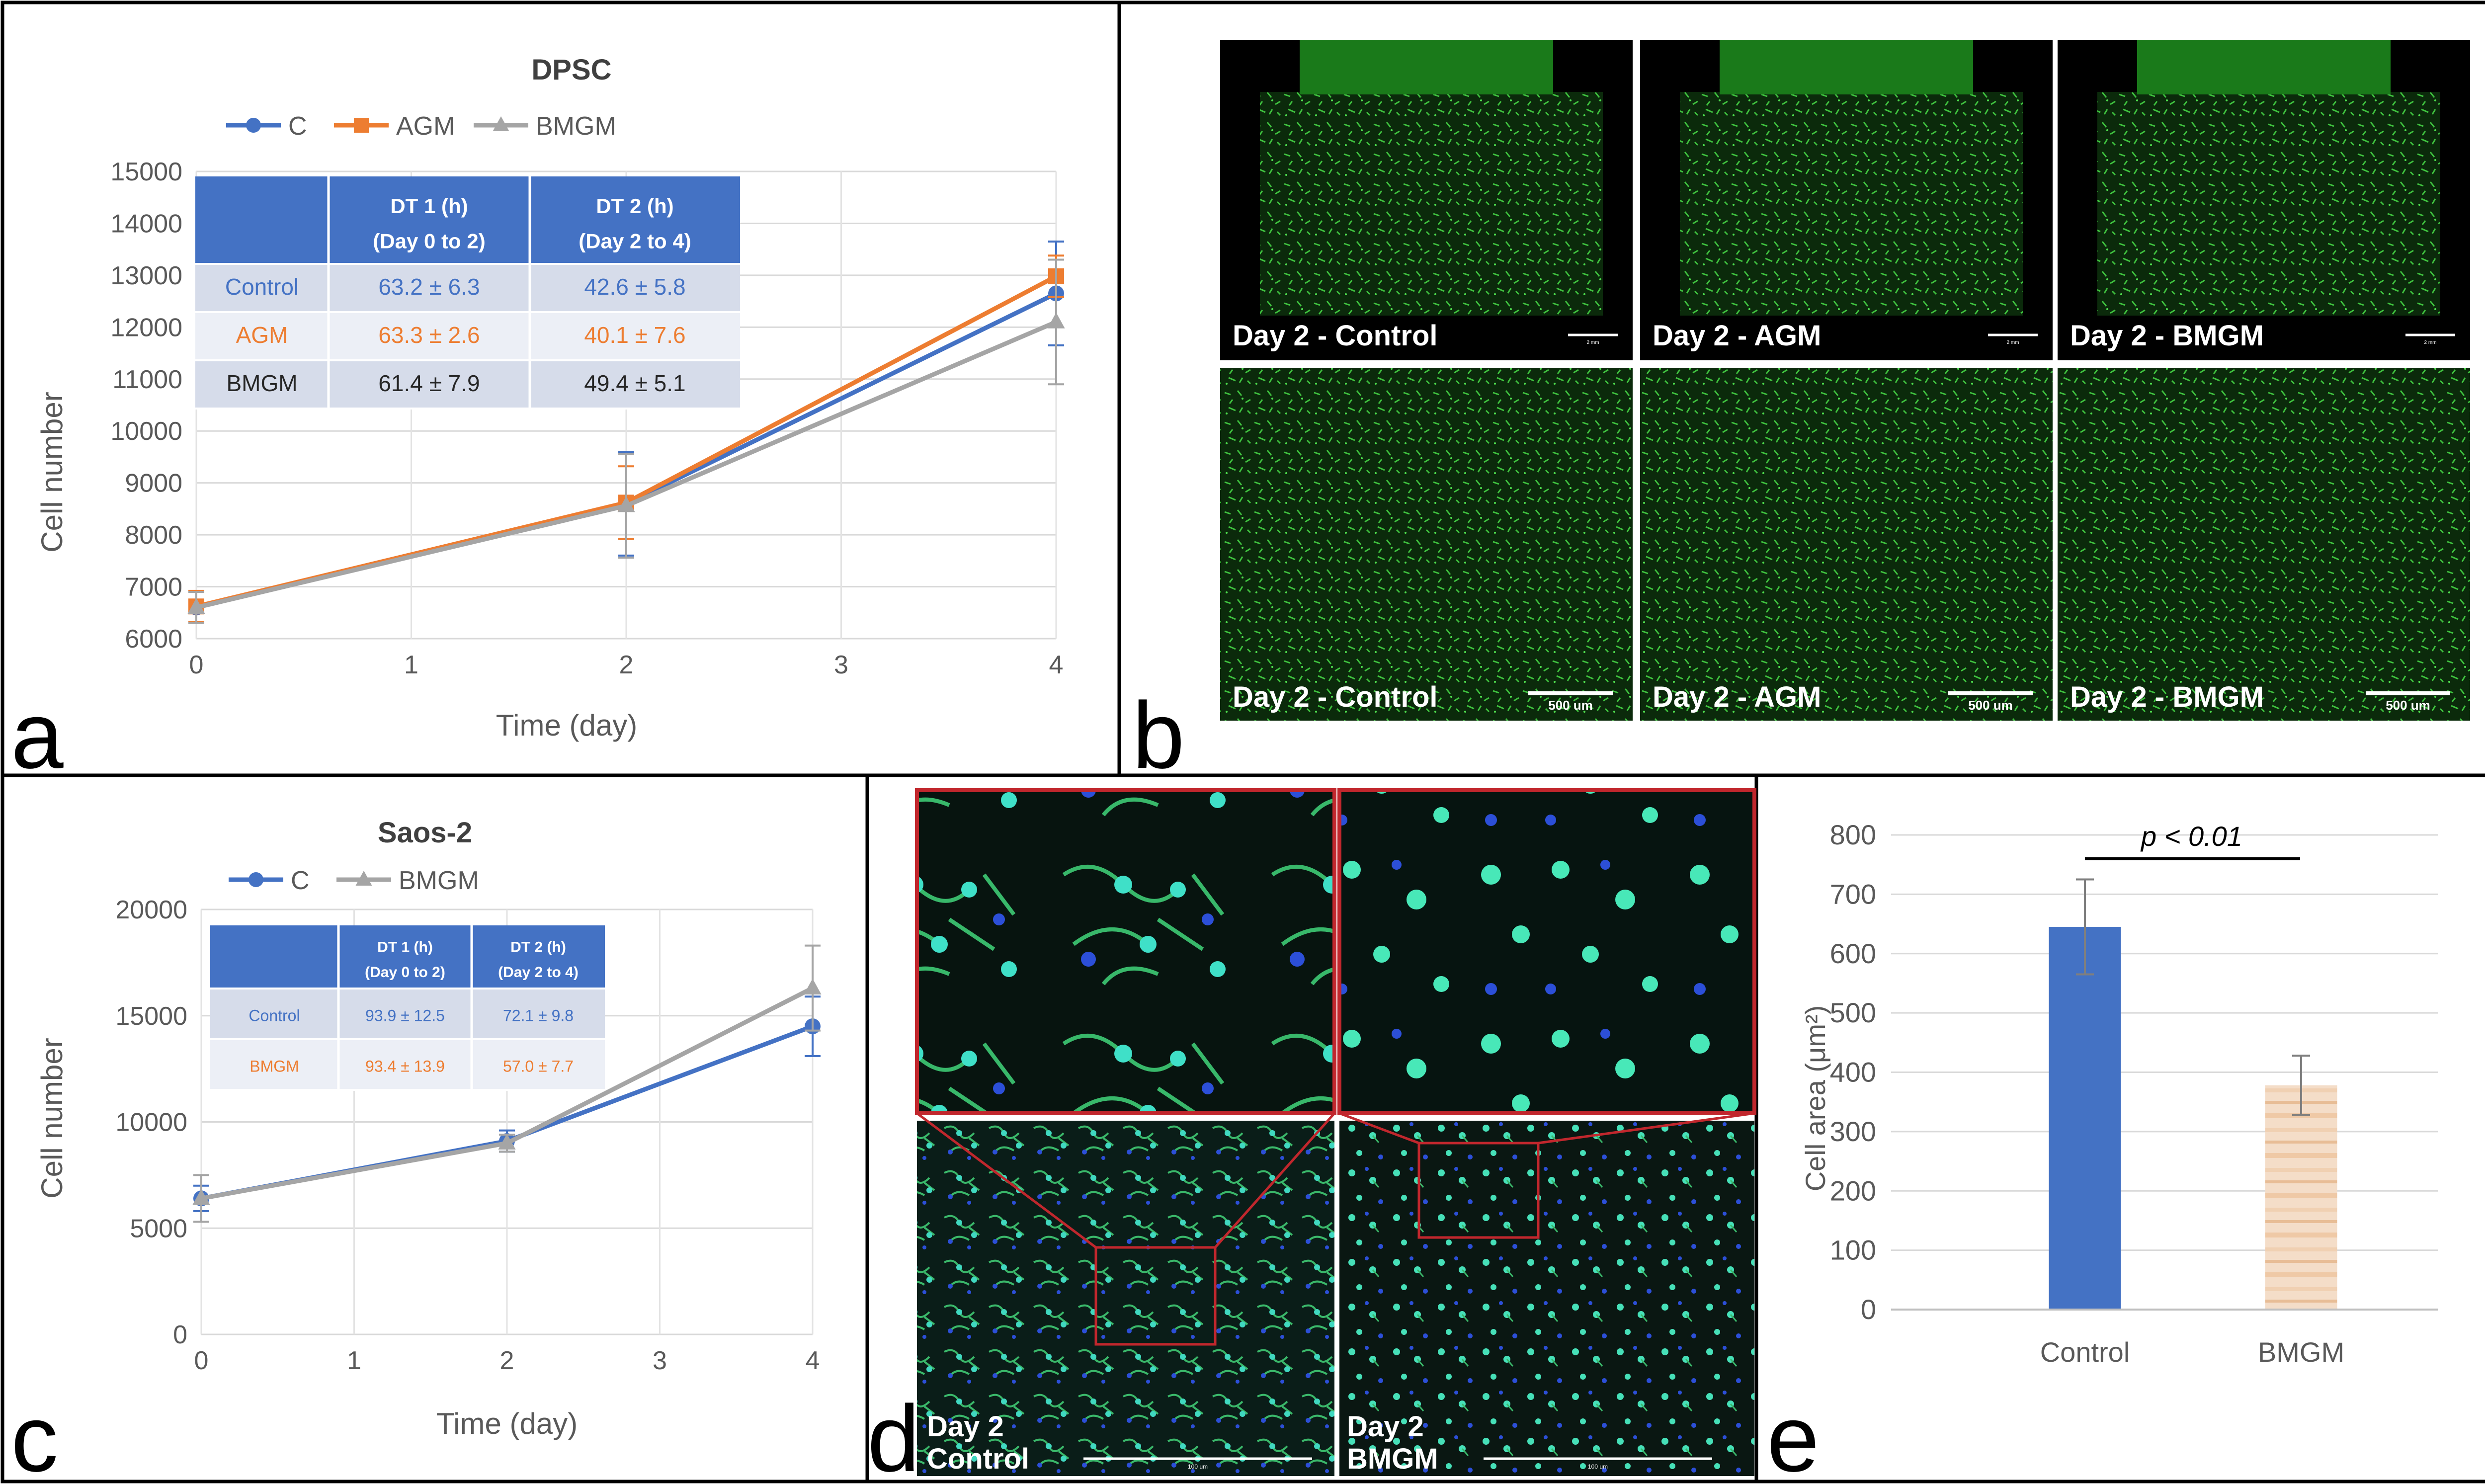 This screenshot has height=1484, width=2485. What do you see at coordinates (153, 587) in the screenshot?
I see `y-tick-label: 7000` at bounding box center [153, 587].